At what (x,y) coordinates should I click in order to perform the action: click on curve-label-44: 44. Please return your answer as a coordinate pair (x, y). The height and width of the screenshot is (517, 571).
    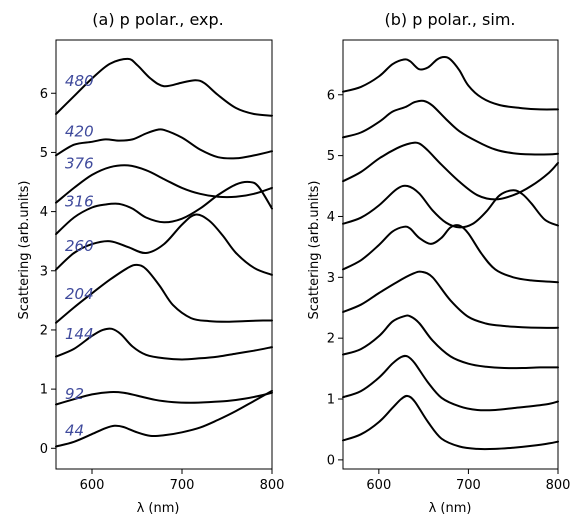
    Looking at the image, I should click on (74, 430).